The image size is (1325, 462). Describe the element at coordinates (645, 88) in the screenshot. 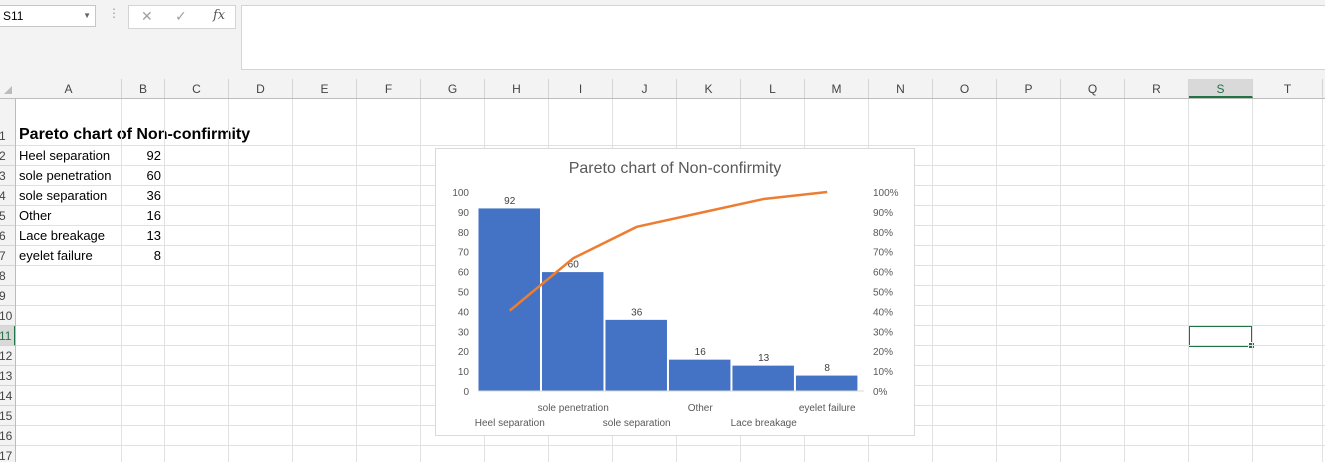

I see `column-header-j: J` at that location.